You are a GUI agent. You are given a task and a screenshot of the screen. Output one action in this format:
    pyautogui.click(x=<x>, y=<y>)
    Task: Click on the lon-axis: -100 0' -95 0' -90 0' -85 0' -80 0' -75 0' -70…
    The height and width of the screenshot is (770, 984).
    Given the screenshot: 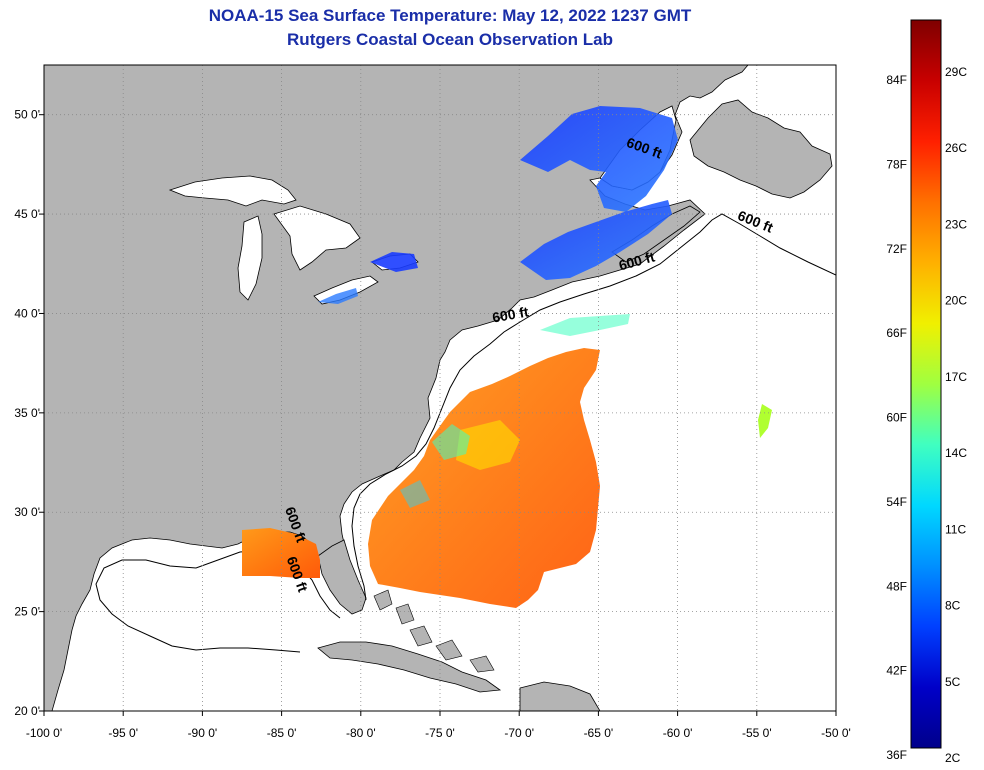 What is the action you would take?
    pyautogui.click(x=438, y=725)
    